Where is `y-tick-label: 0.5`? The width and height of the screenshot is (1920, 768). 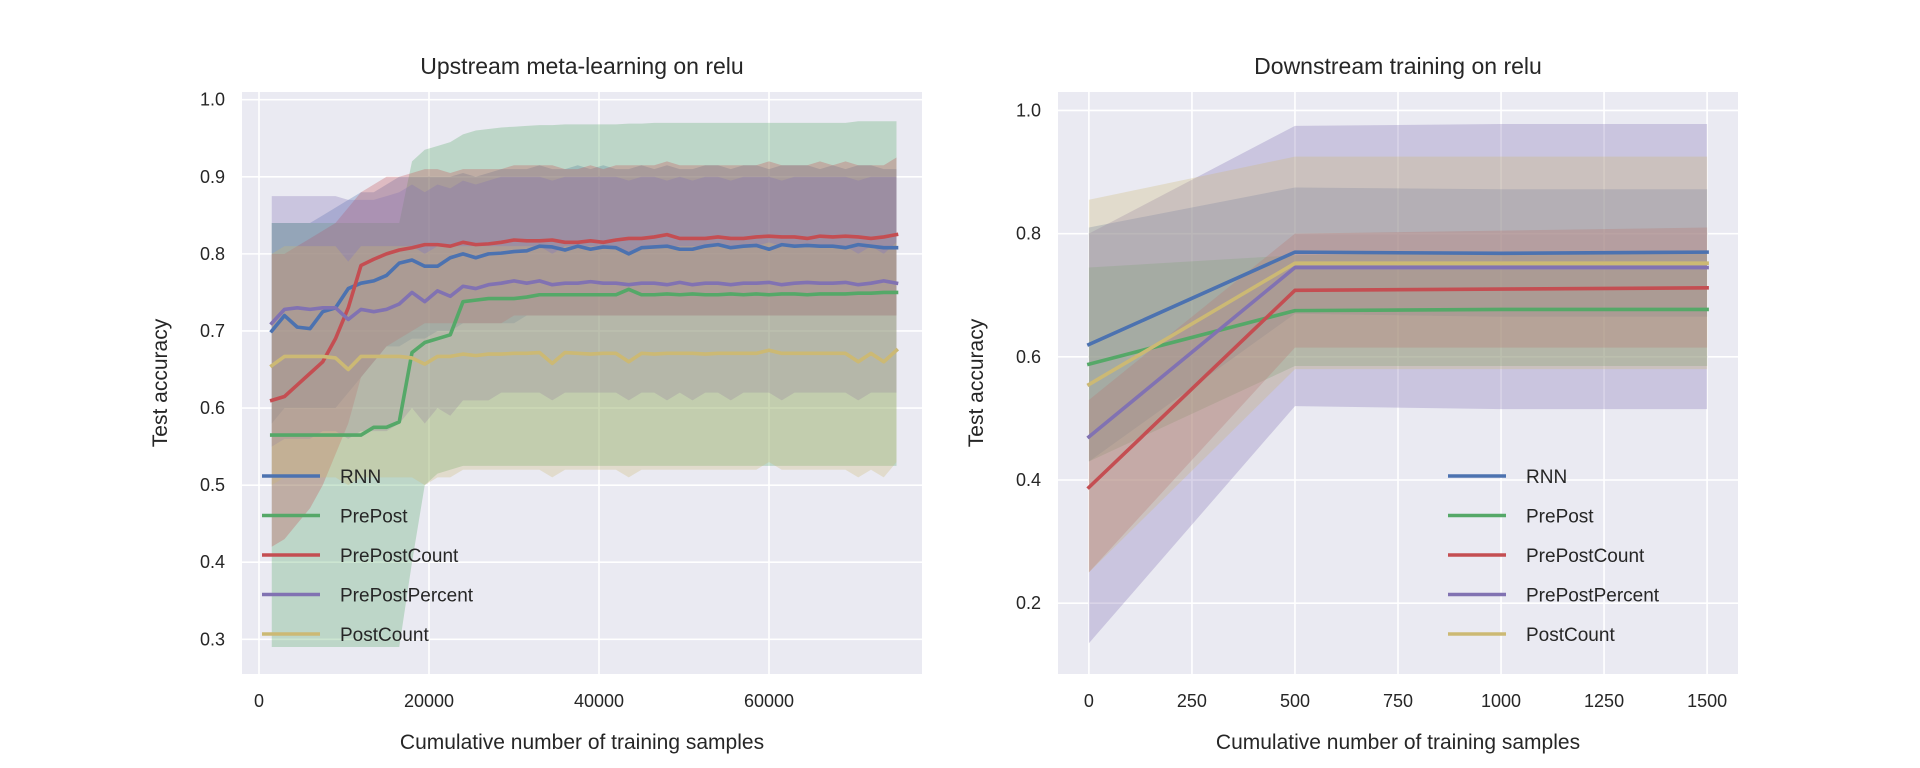
y-tick-label: 0.5 is located at coordinates (212, 485).